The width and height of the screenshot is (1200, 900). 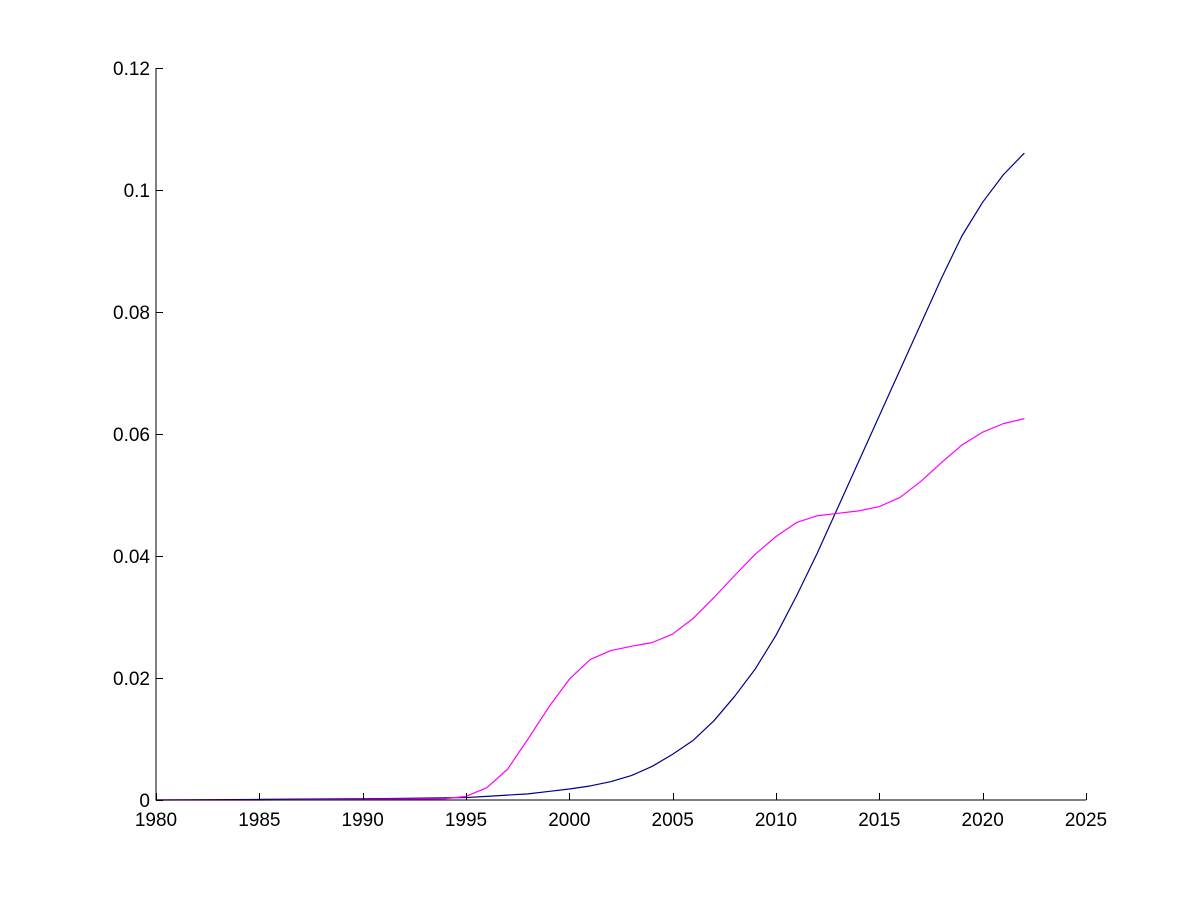 What do you see at coordinates (131, 313) in the screenshot?
I see `y-tick-label: 0.08` at bounding box center [131, 313].